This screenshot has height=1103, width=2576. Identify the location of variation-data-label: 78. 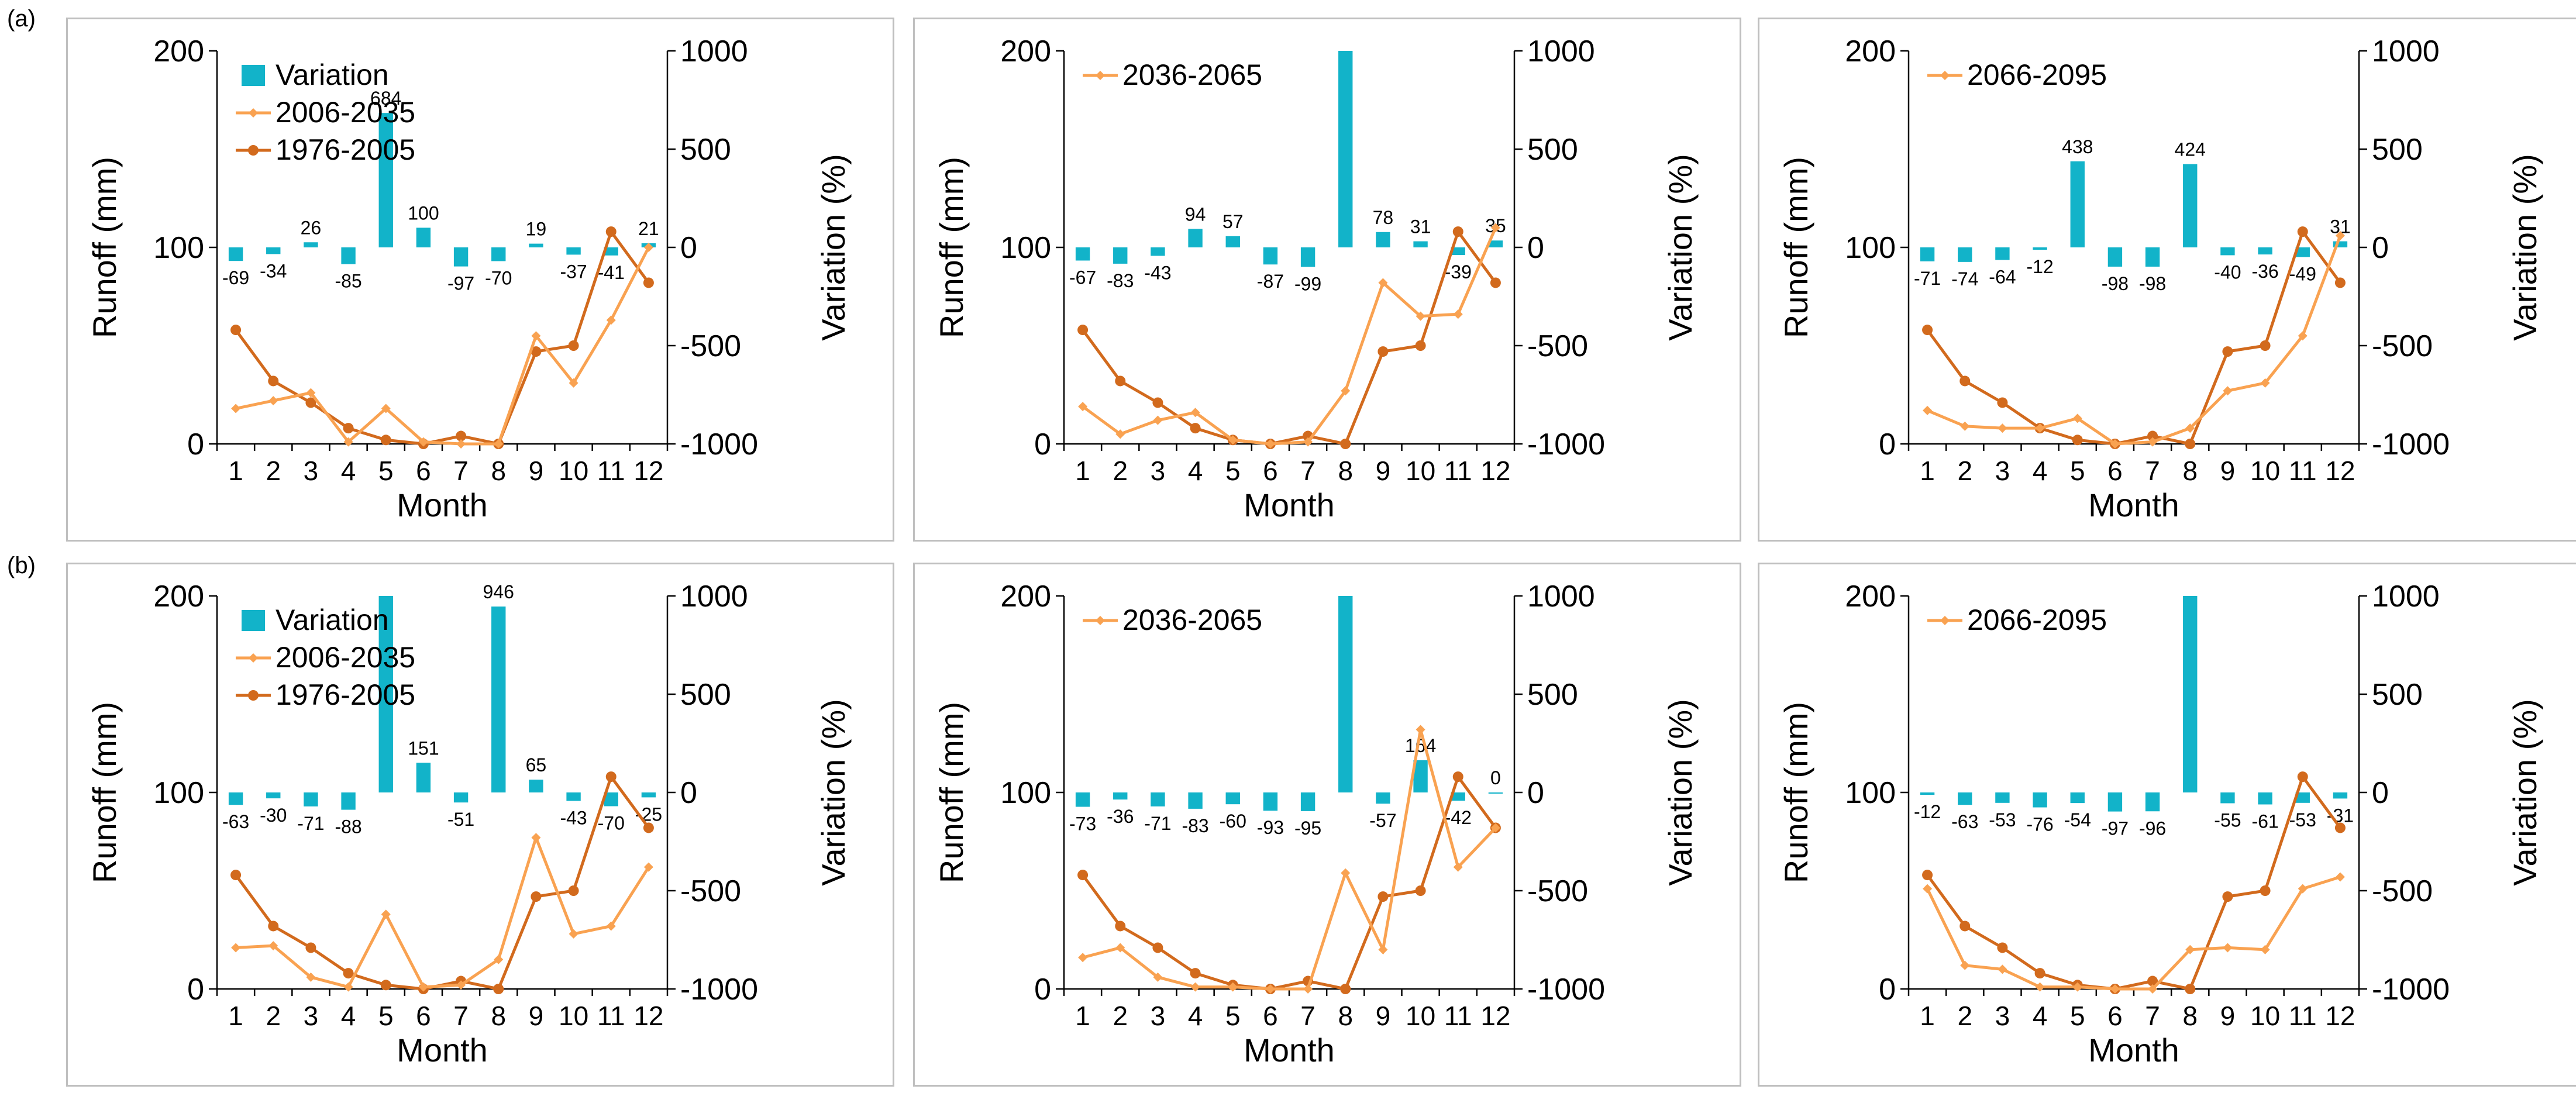
(1383, 217).